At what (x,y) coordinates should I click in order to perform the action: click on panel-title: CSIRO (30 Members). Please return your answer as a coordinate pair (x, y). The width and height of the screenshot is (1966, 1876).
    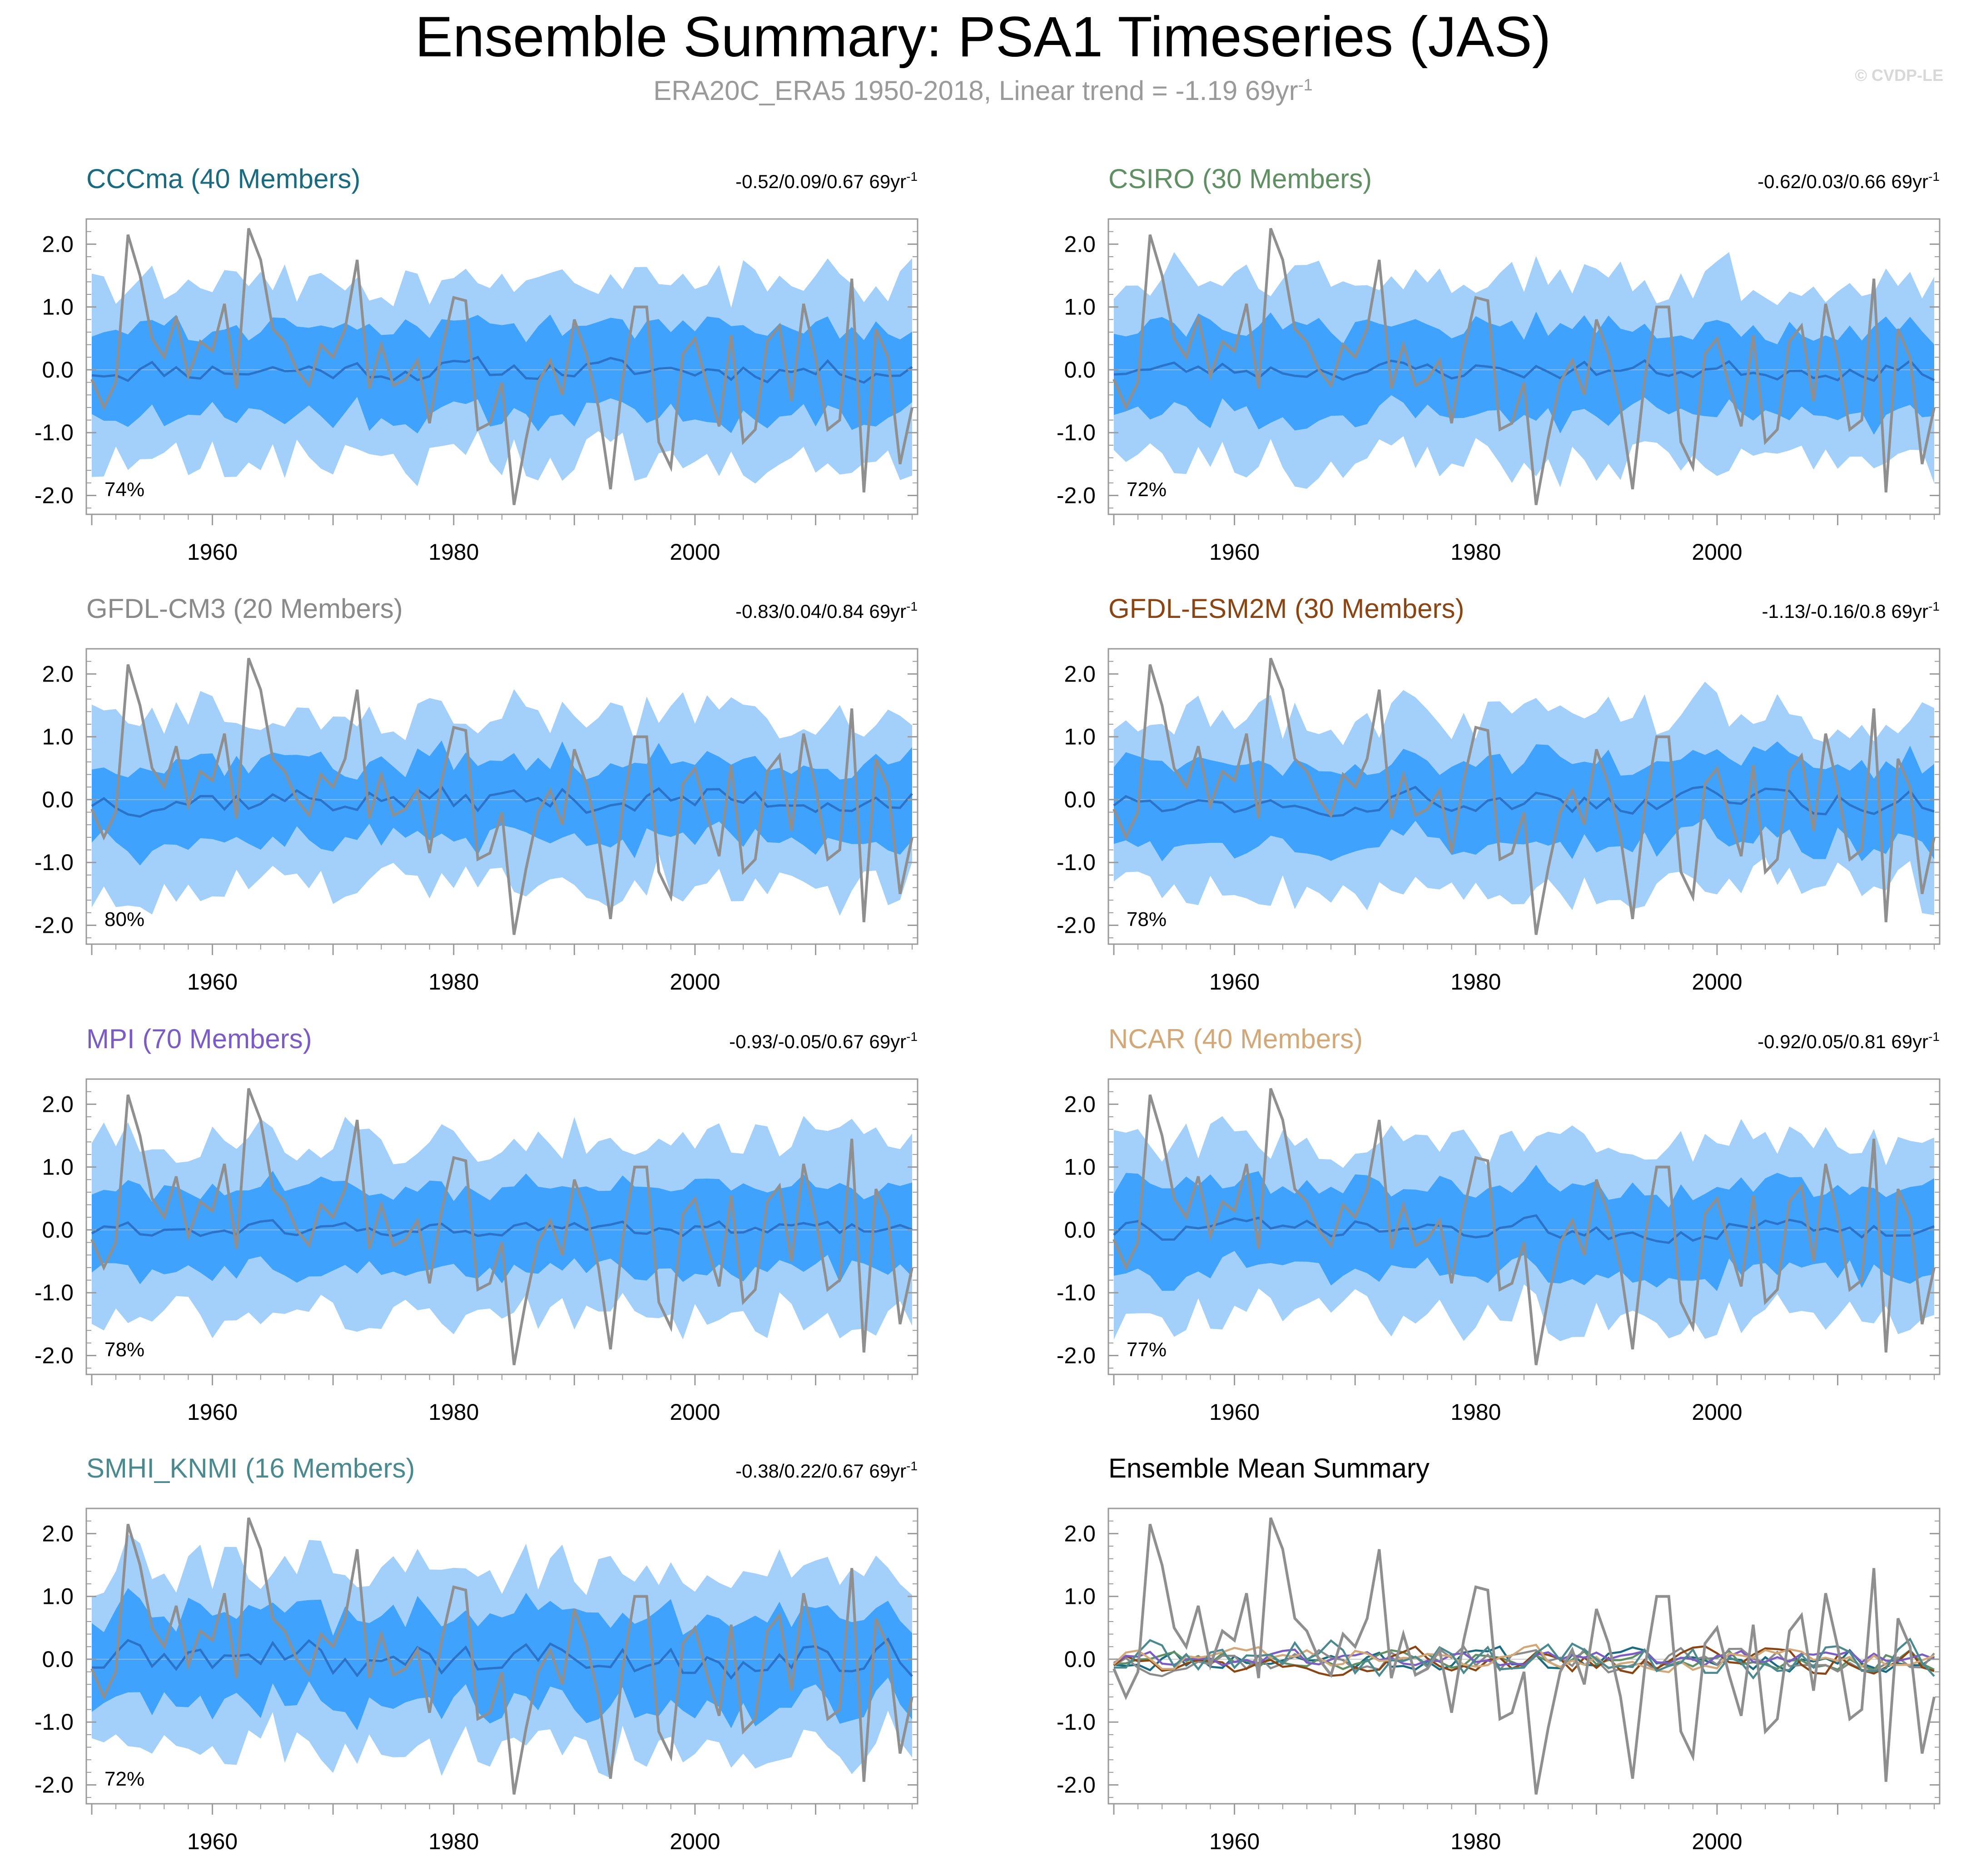
    Looking at the image, I should click on (1240, 179).